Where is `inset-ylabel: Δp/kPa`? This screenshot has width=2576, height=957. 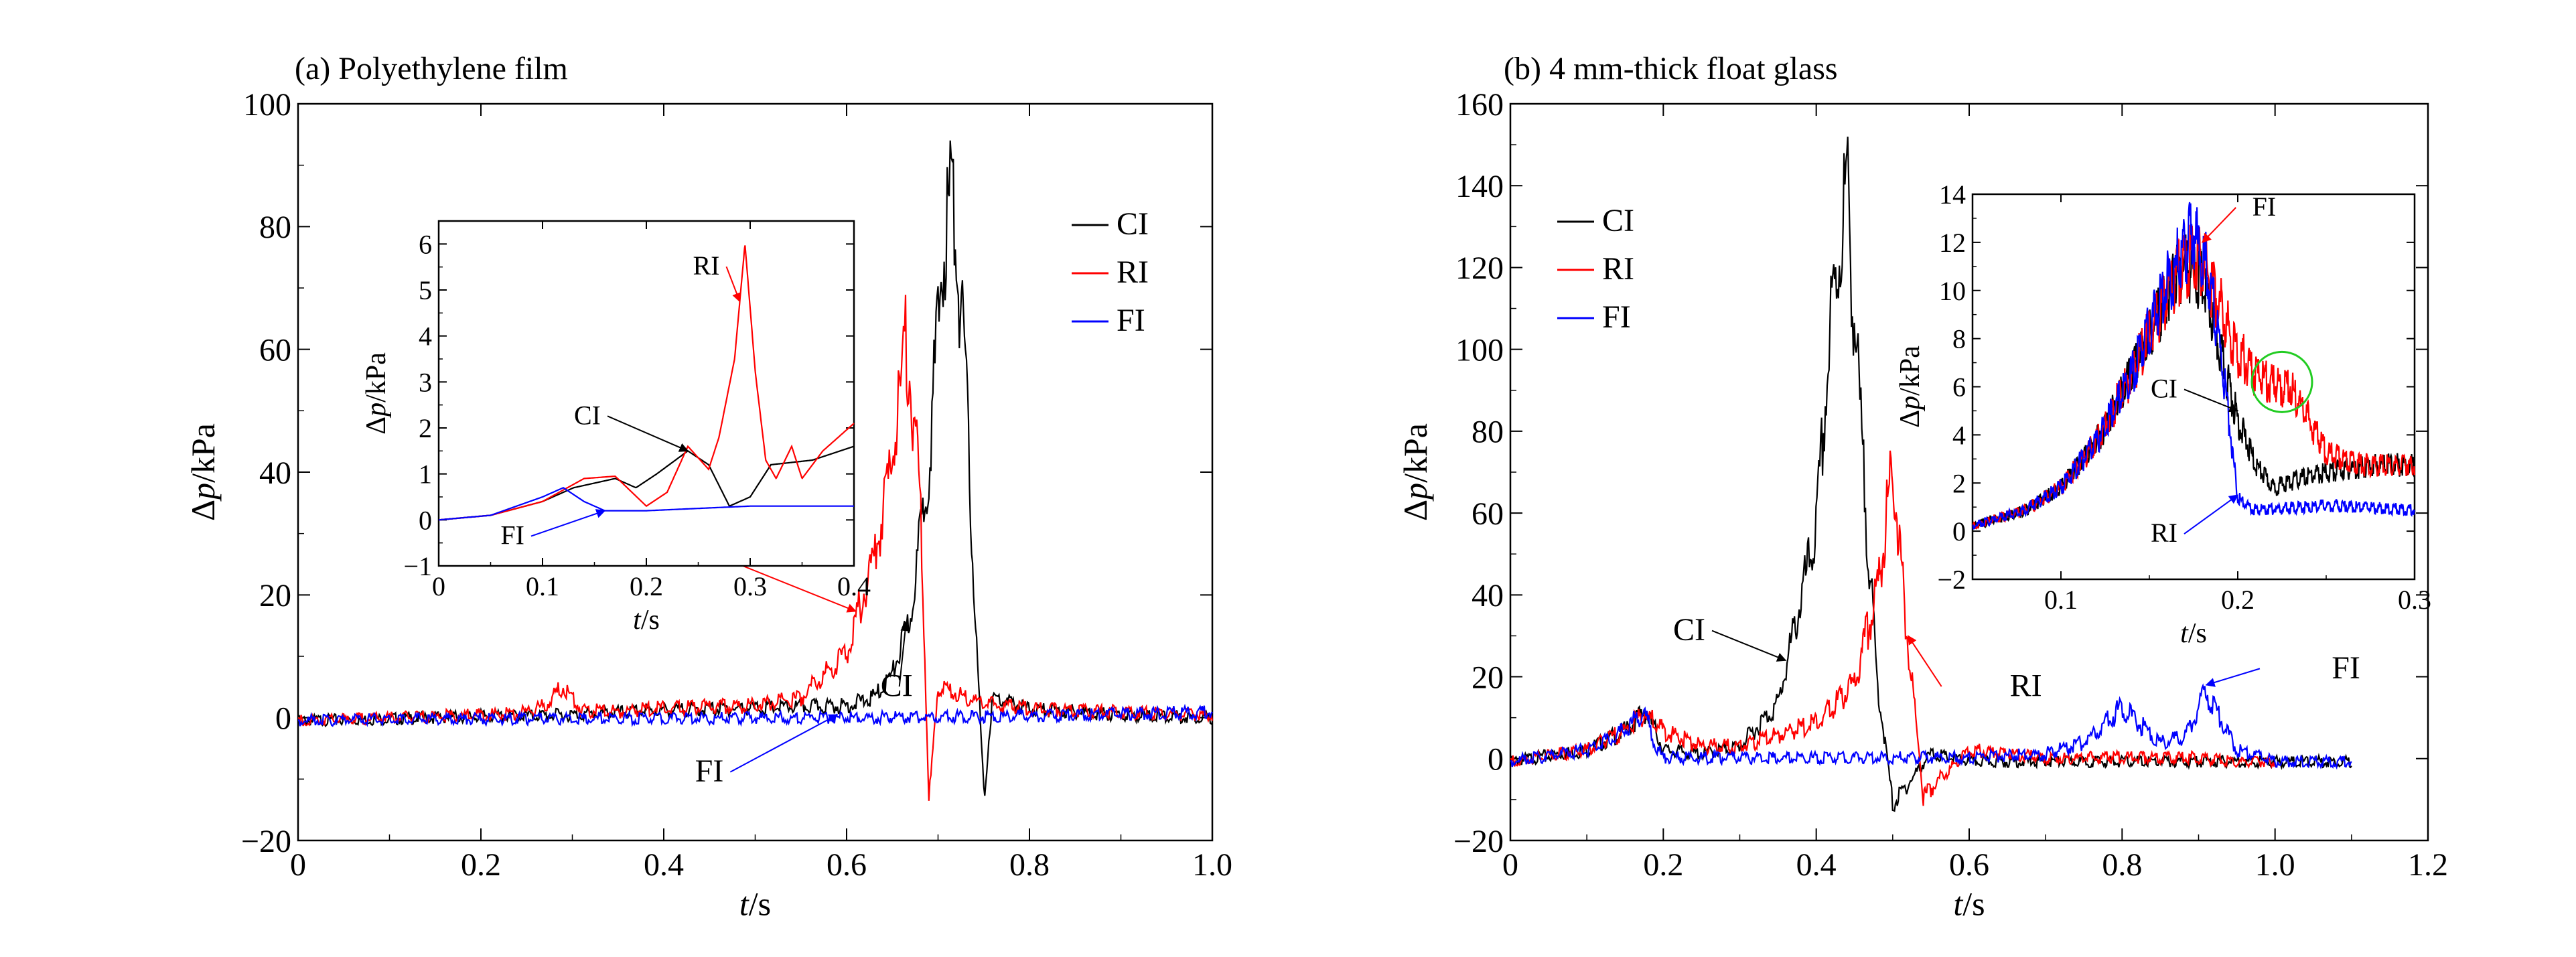 inset-ylabel: Δp/kPa is located at coordinates (1910, 387).